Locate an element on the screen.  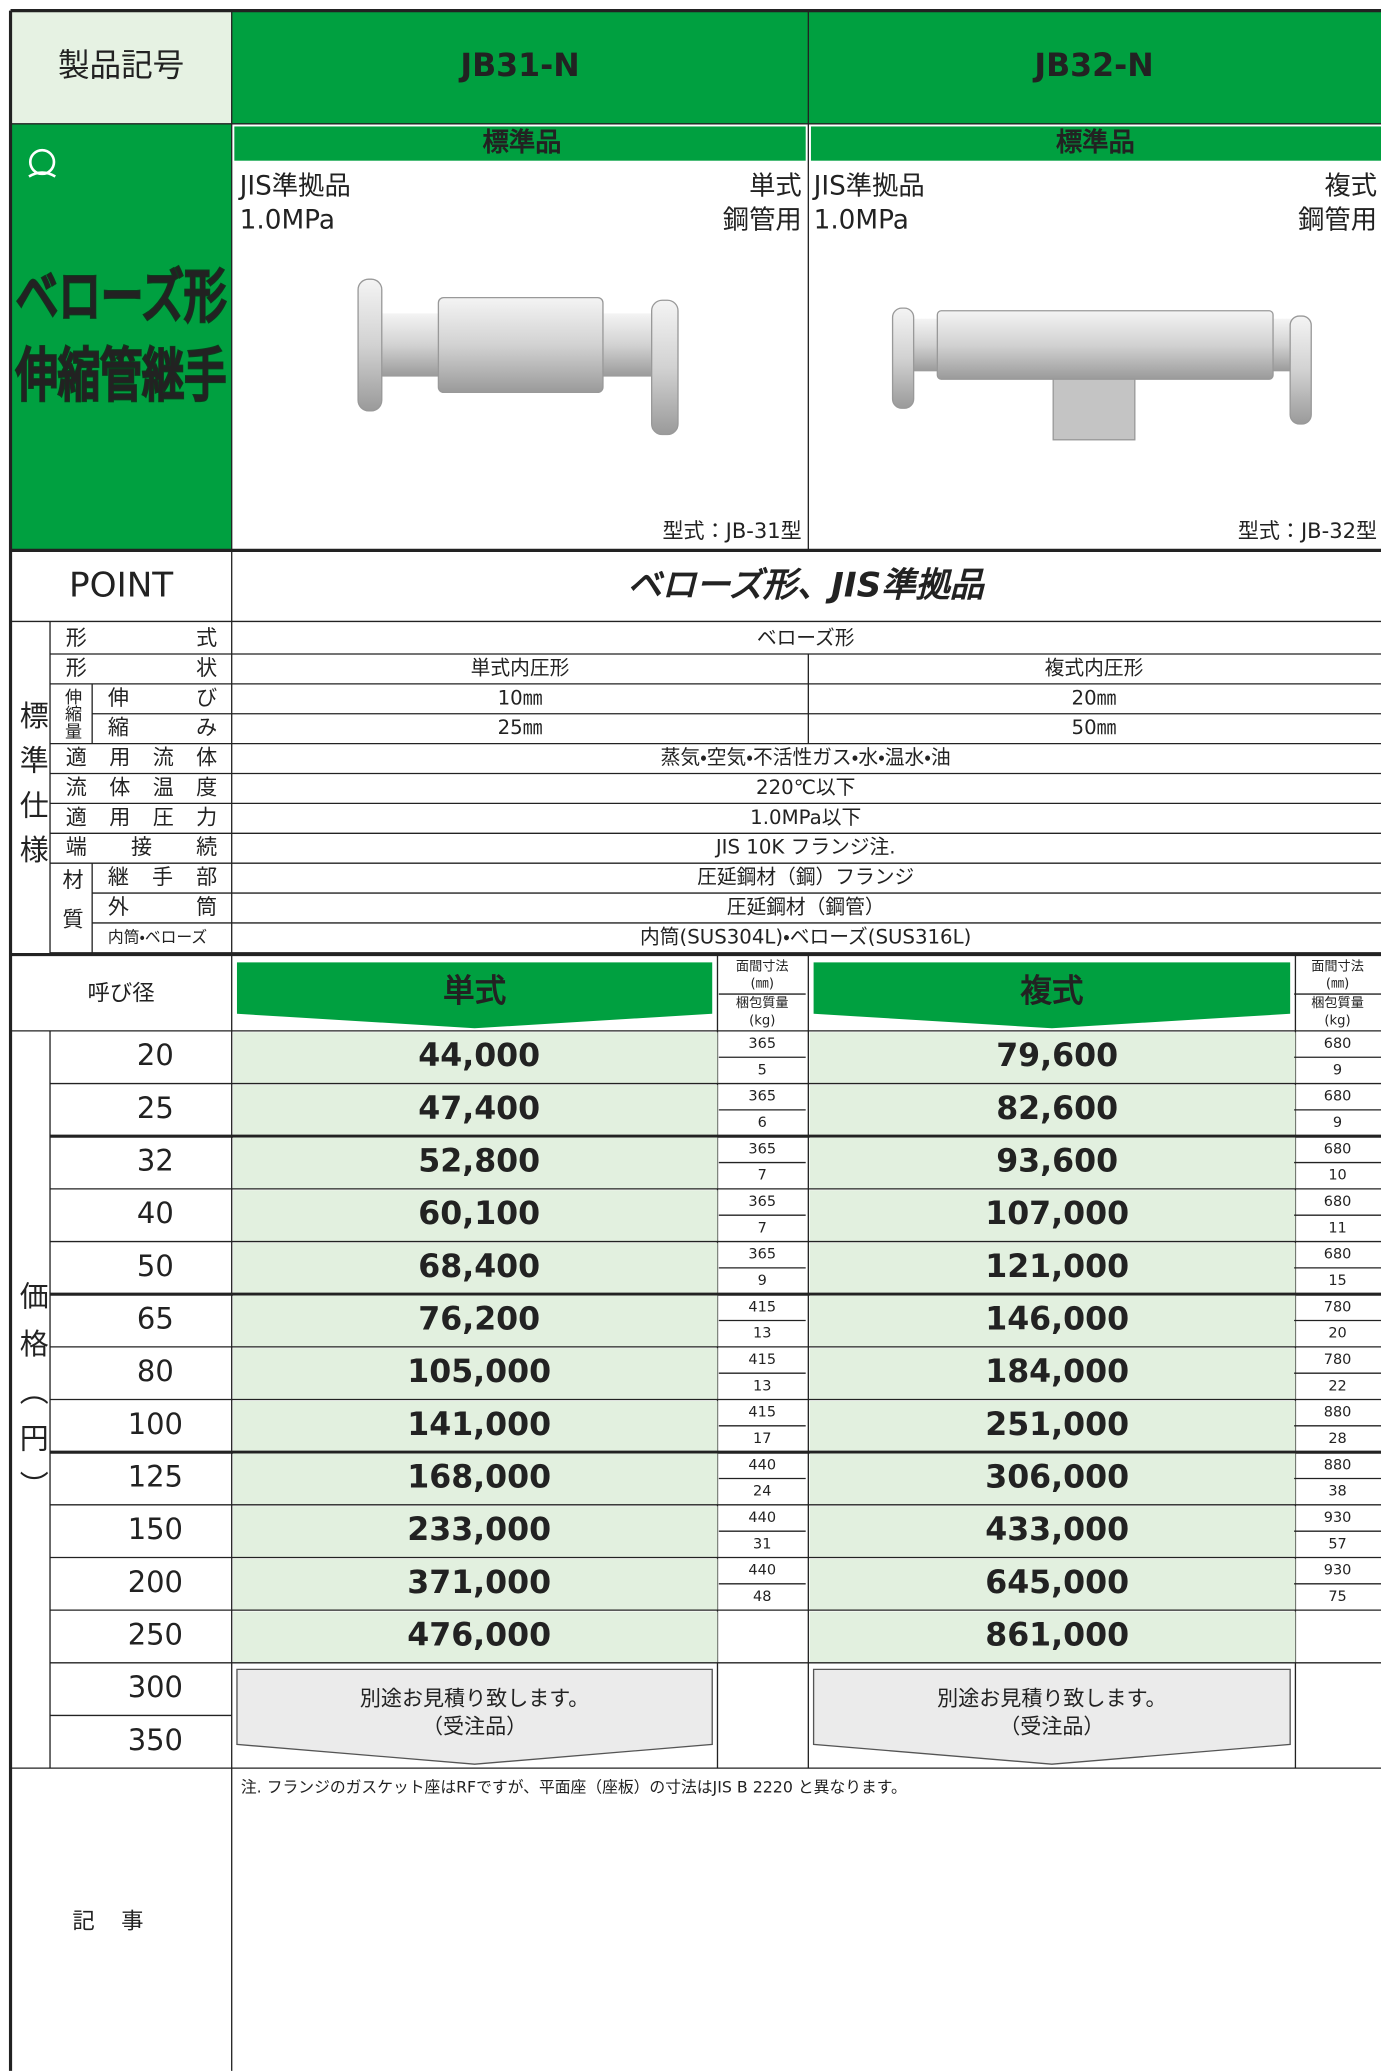
size: 350 is located at coordinates (155, 1740).